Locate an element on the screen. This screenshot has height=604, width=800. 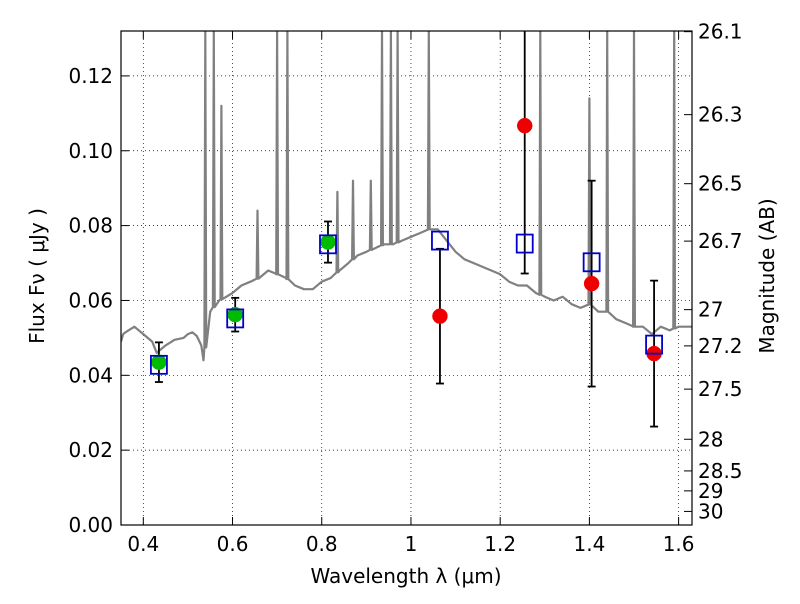
mag-tick-label: 28 is located at coordinates (710, 439).